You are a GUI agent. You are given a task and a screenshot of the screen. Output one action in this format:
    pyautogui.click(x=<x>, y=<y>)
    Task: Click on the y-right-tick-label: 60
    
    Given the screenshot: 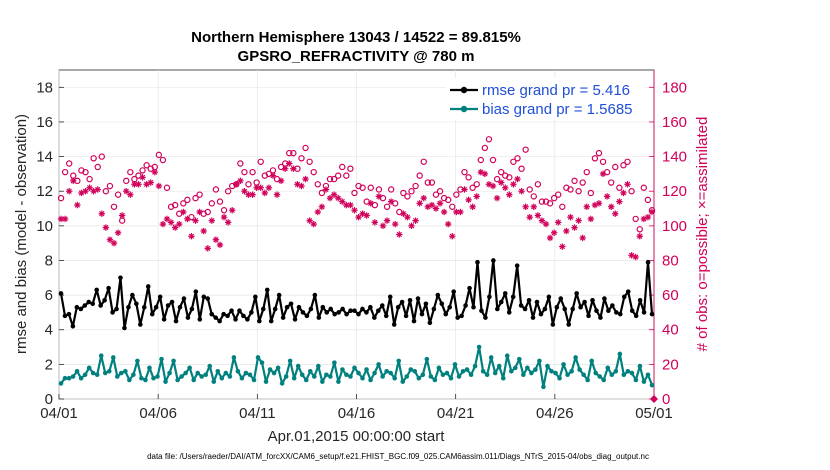 What is the action you would take?
    pyautogui.click(x=670, y=295)
    